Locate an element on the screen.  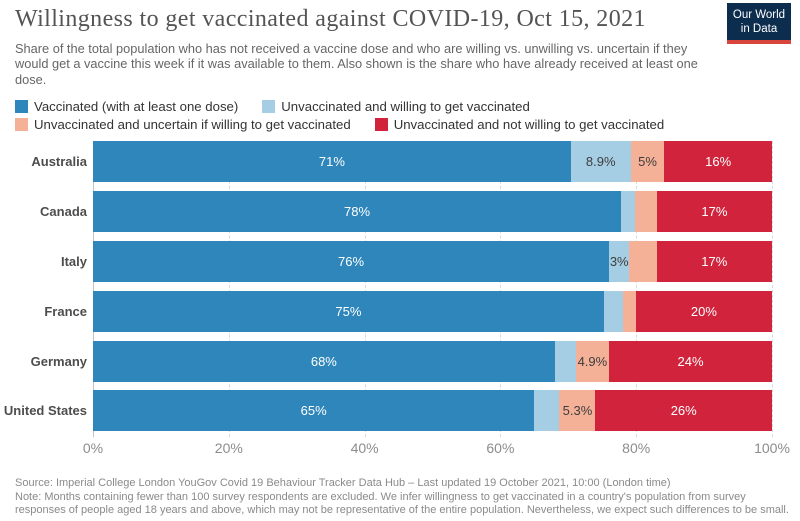
bar-segment: 68% is located at coordinates (324, 361).